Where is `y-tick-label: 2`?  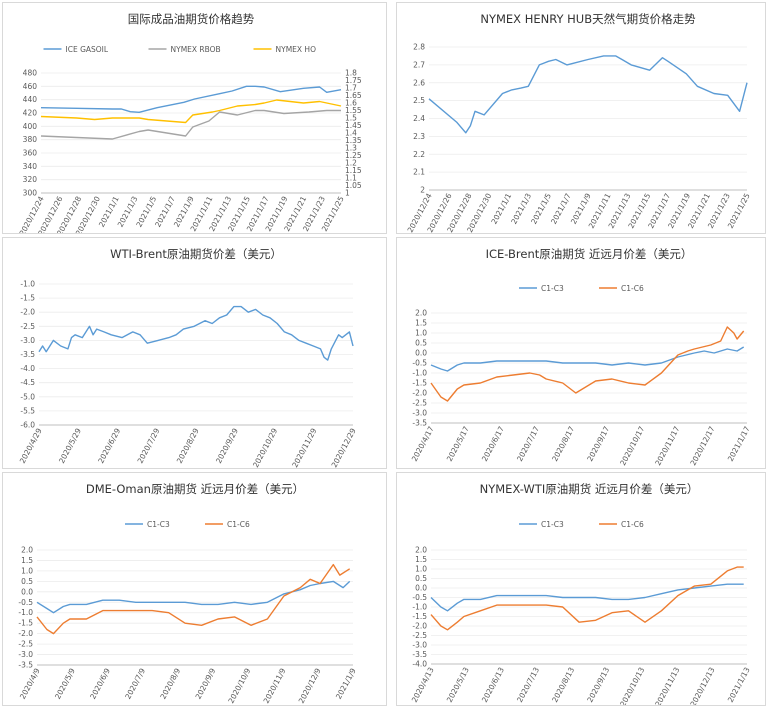 y-tick-label: 2 is located at coordinates (422, 190).